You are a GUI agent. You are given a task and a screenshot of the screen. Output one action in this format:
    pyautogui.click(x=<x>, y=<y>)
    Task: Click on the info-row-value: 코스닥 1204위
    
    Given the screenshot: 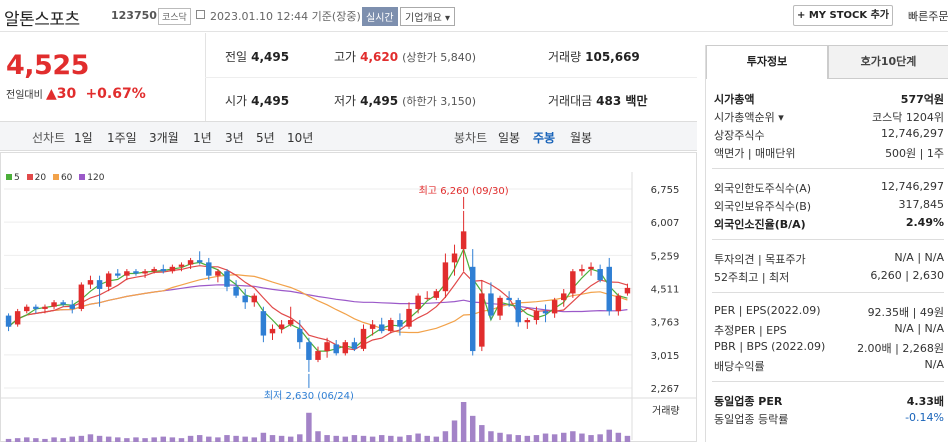 What is the action you would take?
    pyautogui.click(x=908, y=117)
    